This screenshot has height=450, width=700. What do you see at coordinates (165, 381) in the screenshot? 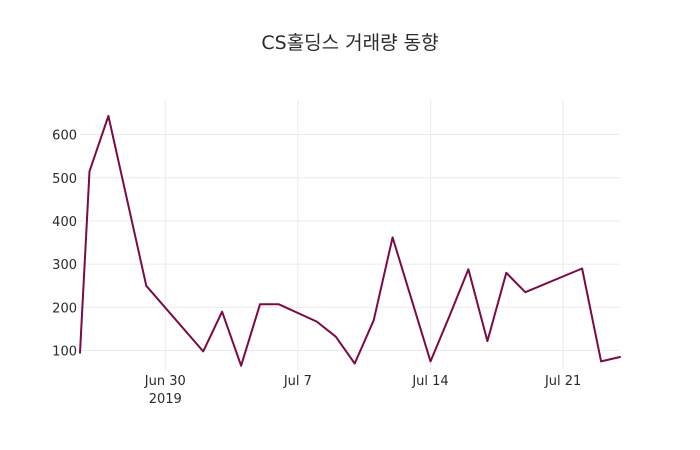
I see `x-tick-label: Jun 30` at bounding box center [165, 381].